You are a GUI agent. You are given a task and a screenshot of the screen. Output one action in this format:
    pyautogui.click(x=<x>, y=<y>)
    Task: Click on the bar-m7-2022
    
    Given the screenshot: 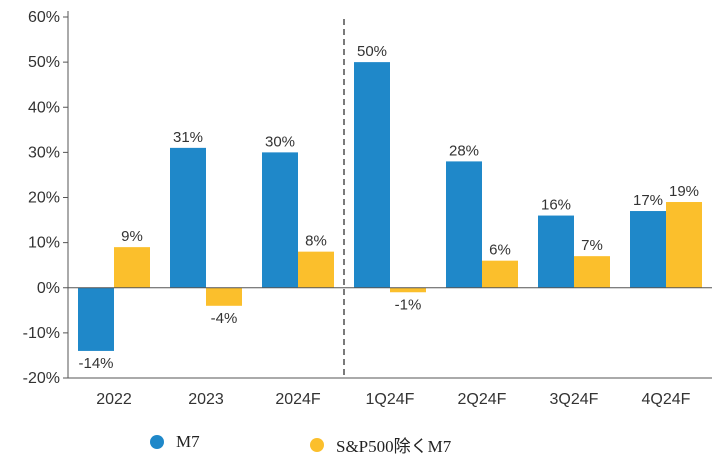 What is the action you would take?
    pyautogui.click(x=96, y=319)
    